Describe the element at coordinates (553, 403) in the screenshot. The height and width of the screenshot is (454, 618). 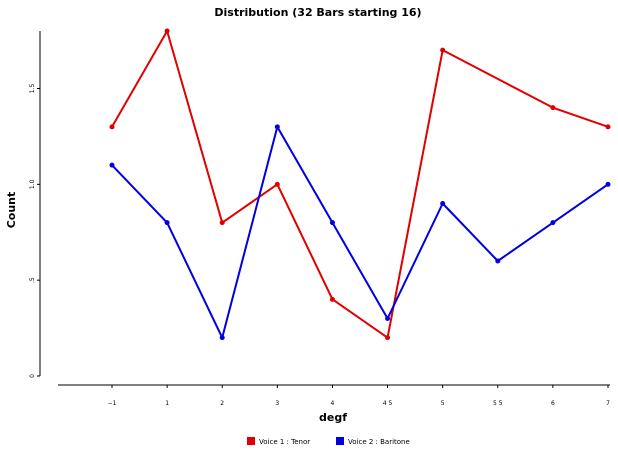
I see `x-tick-label: 6` at that location.